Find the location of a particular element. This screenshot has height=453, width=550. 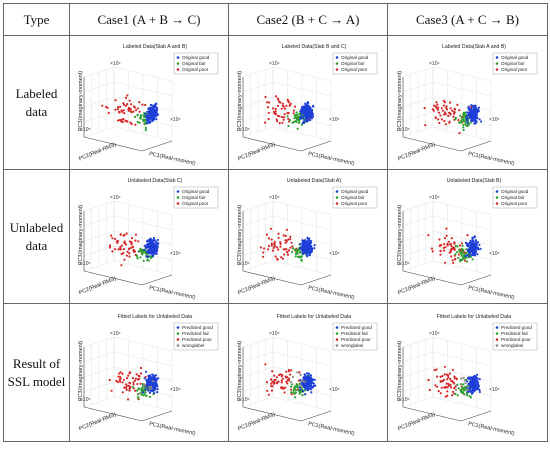

x-exponent: ×10⁵ is located at coordinates (334, 120).